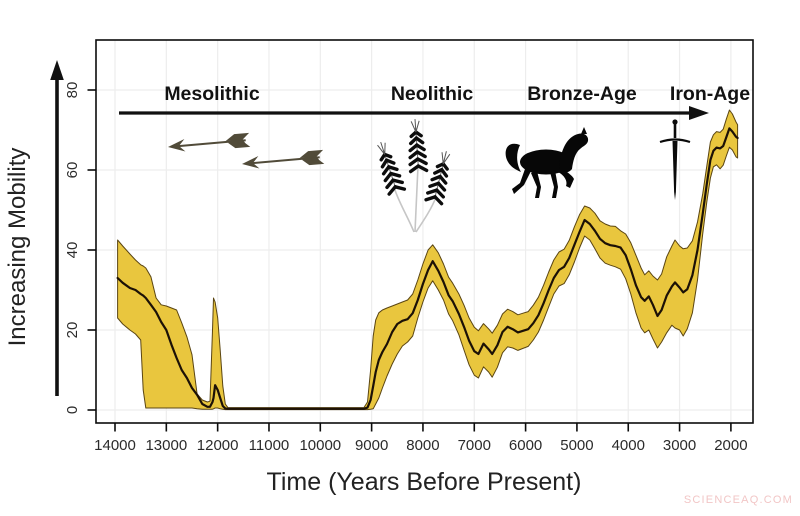 The image size is (800, 516). What do you see at coordinates (17, 247) in the screenshot?
I see `y-axis-title: Increasing Mobility` at bounding box center [17, 247].